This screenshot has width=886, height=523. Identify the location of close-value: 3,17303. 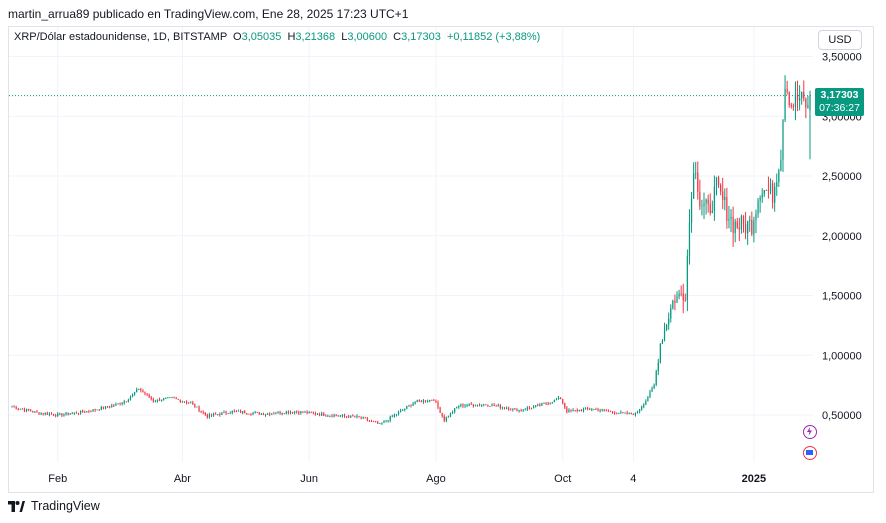
(421, 37).